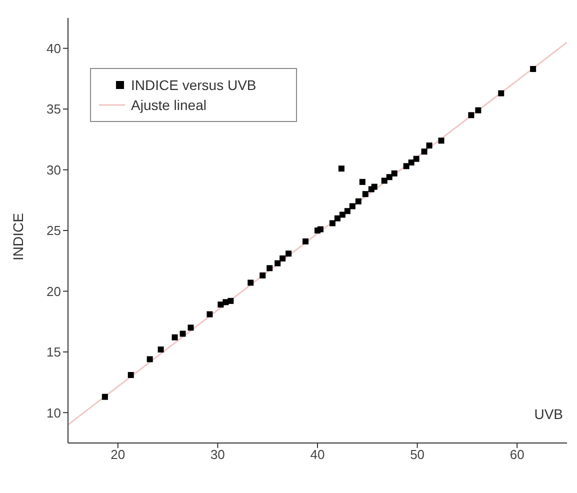  I want to click on x-tick-label: 60, so click(517, 454).